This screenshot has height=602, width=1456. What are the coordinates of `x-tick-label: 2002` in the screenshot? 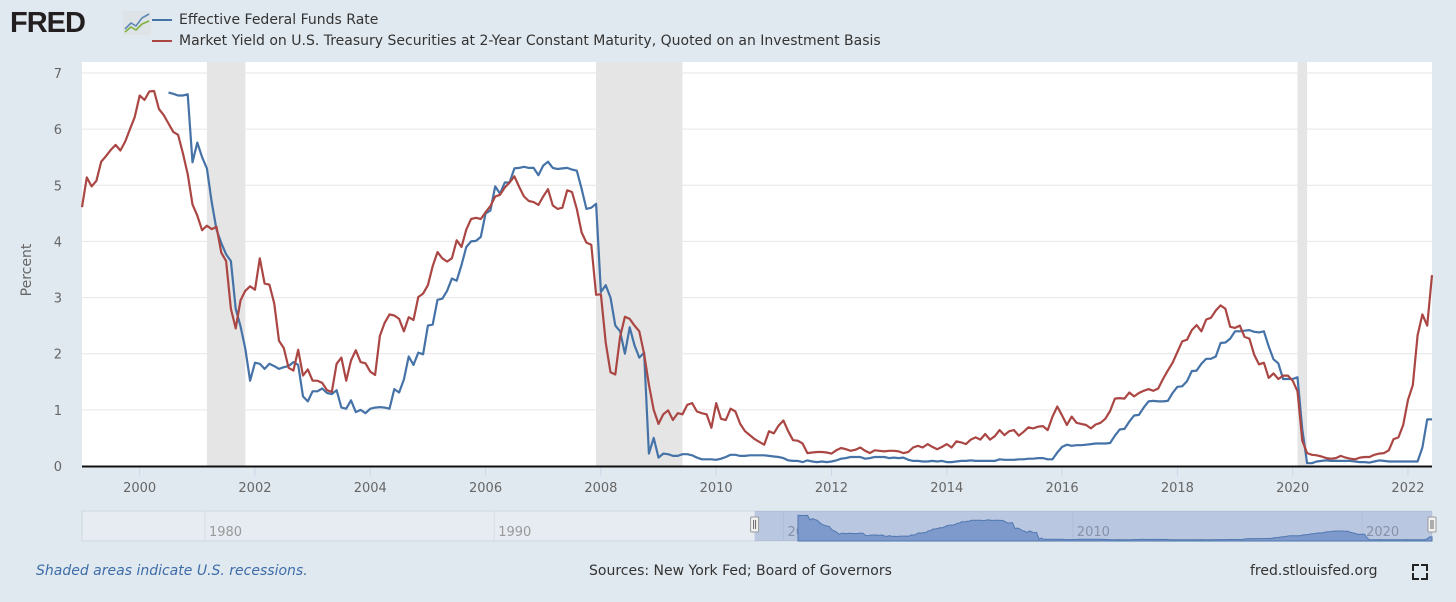 It's located at (254, 488).